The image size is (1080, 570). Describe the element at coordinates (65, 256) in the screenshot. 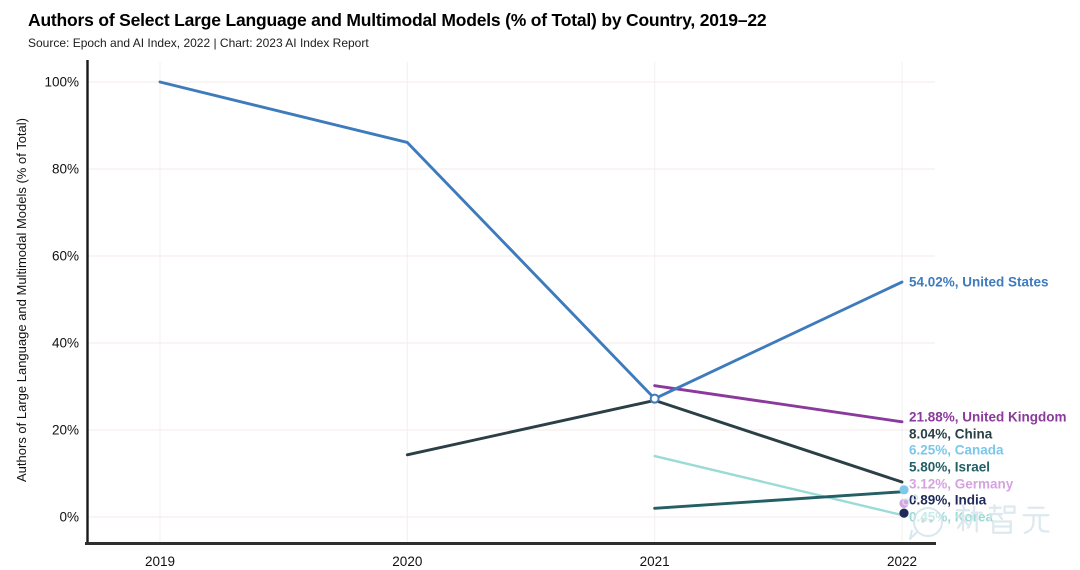

I see `y-tick-label: 60%` at that location.